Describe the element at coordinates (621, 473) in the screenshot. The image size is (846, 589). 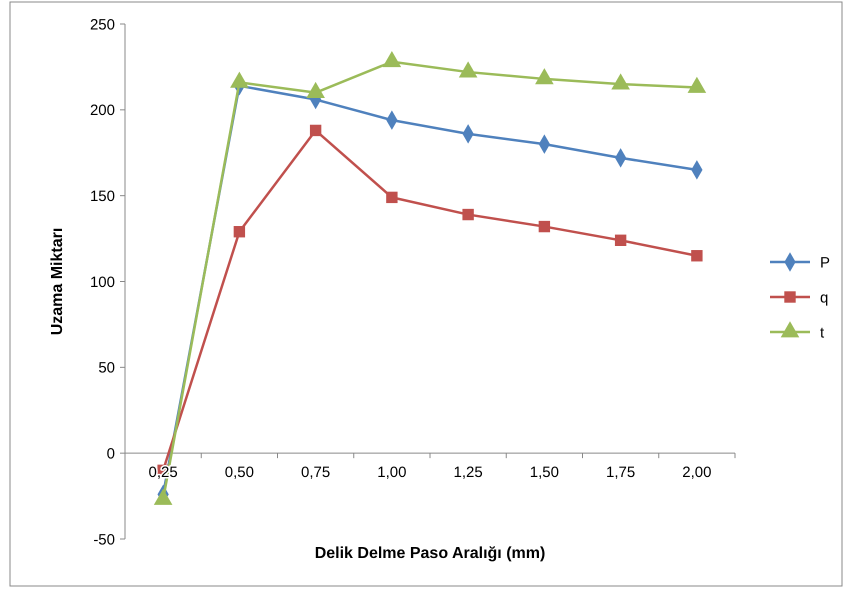
I see `x-tick-label: 1,75` at that location.